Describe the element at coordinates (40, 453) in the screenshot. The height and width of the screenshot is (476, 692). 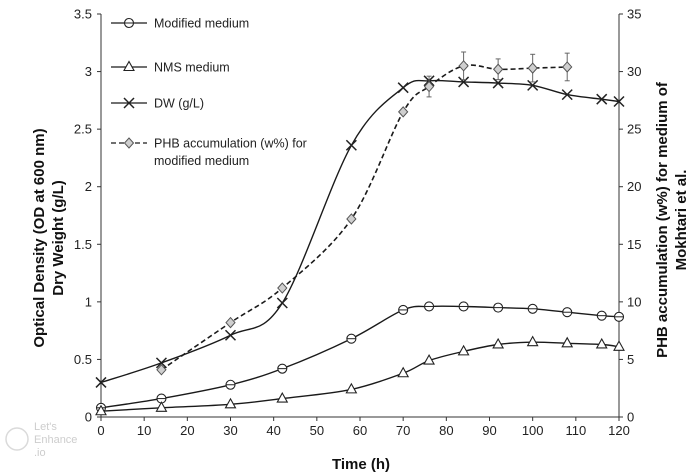
I see `watermark-text-3: .io` at that location.